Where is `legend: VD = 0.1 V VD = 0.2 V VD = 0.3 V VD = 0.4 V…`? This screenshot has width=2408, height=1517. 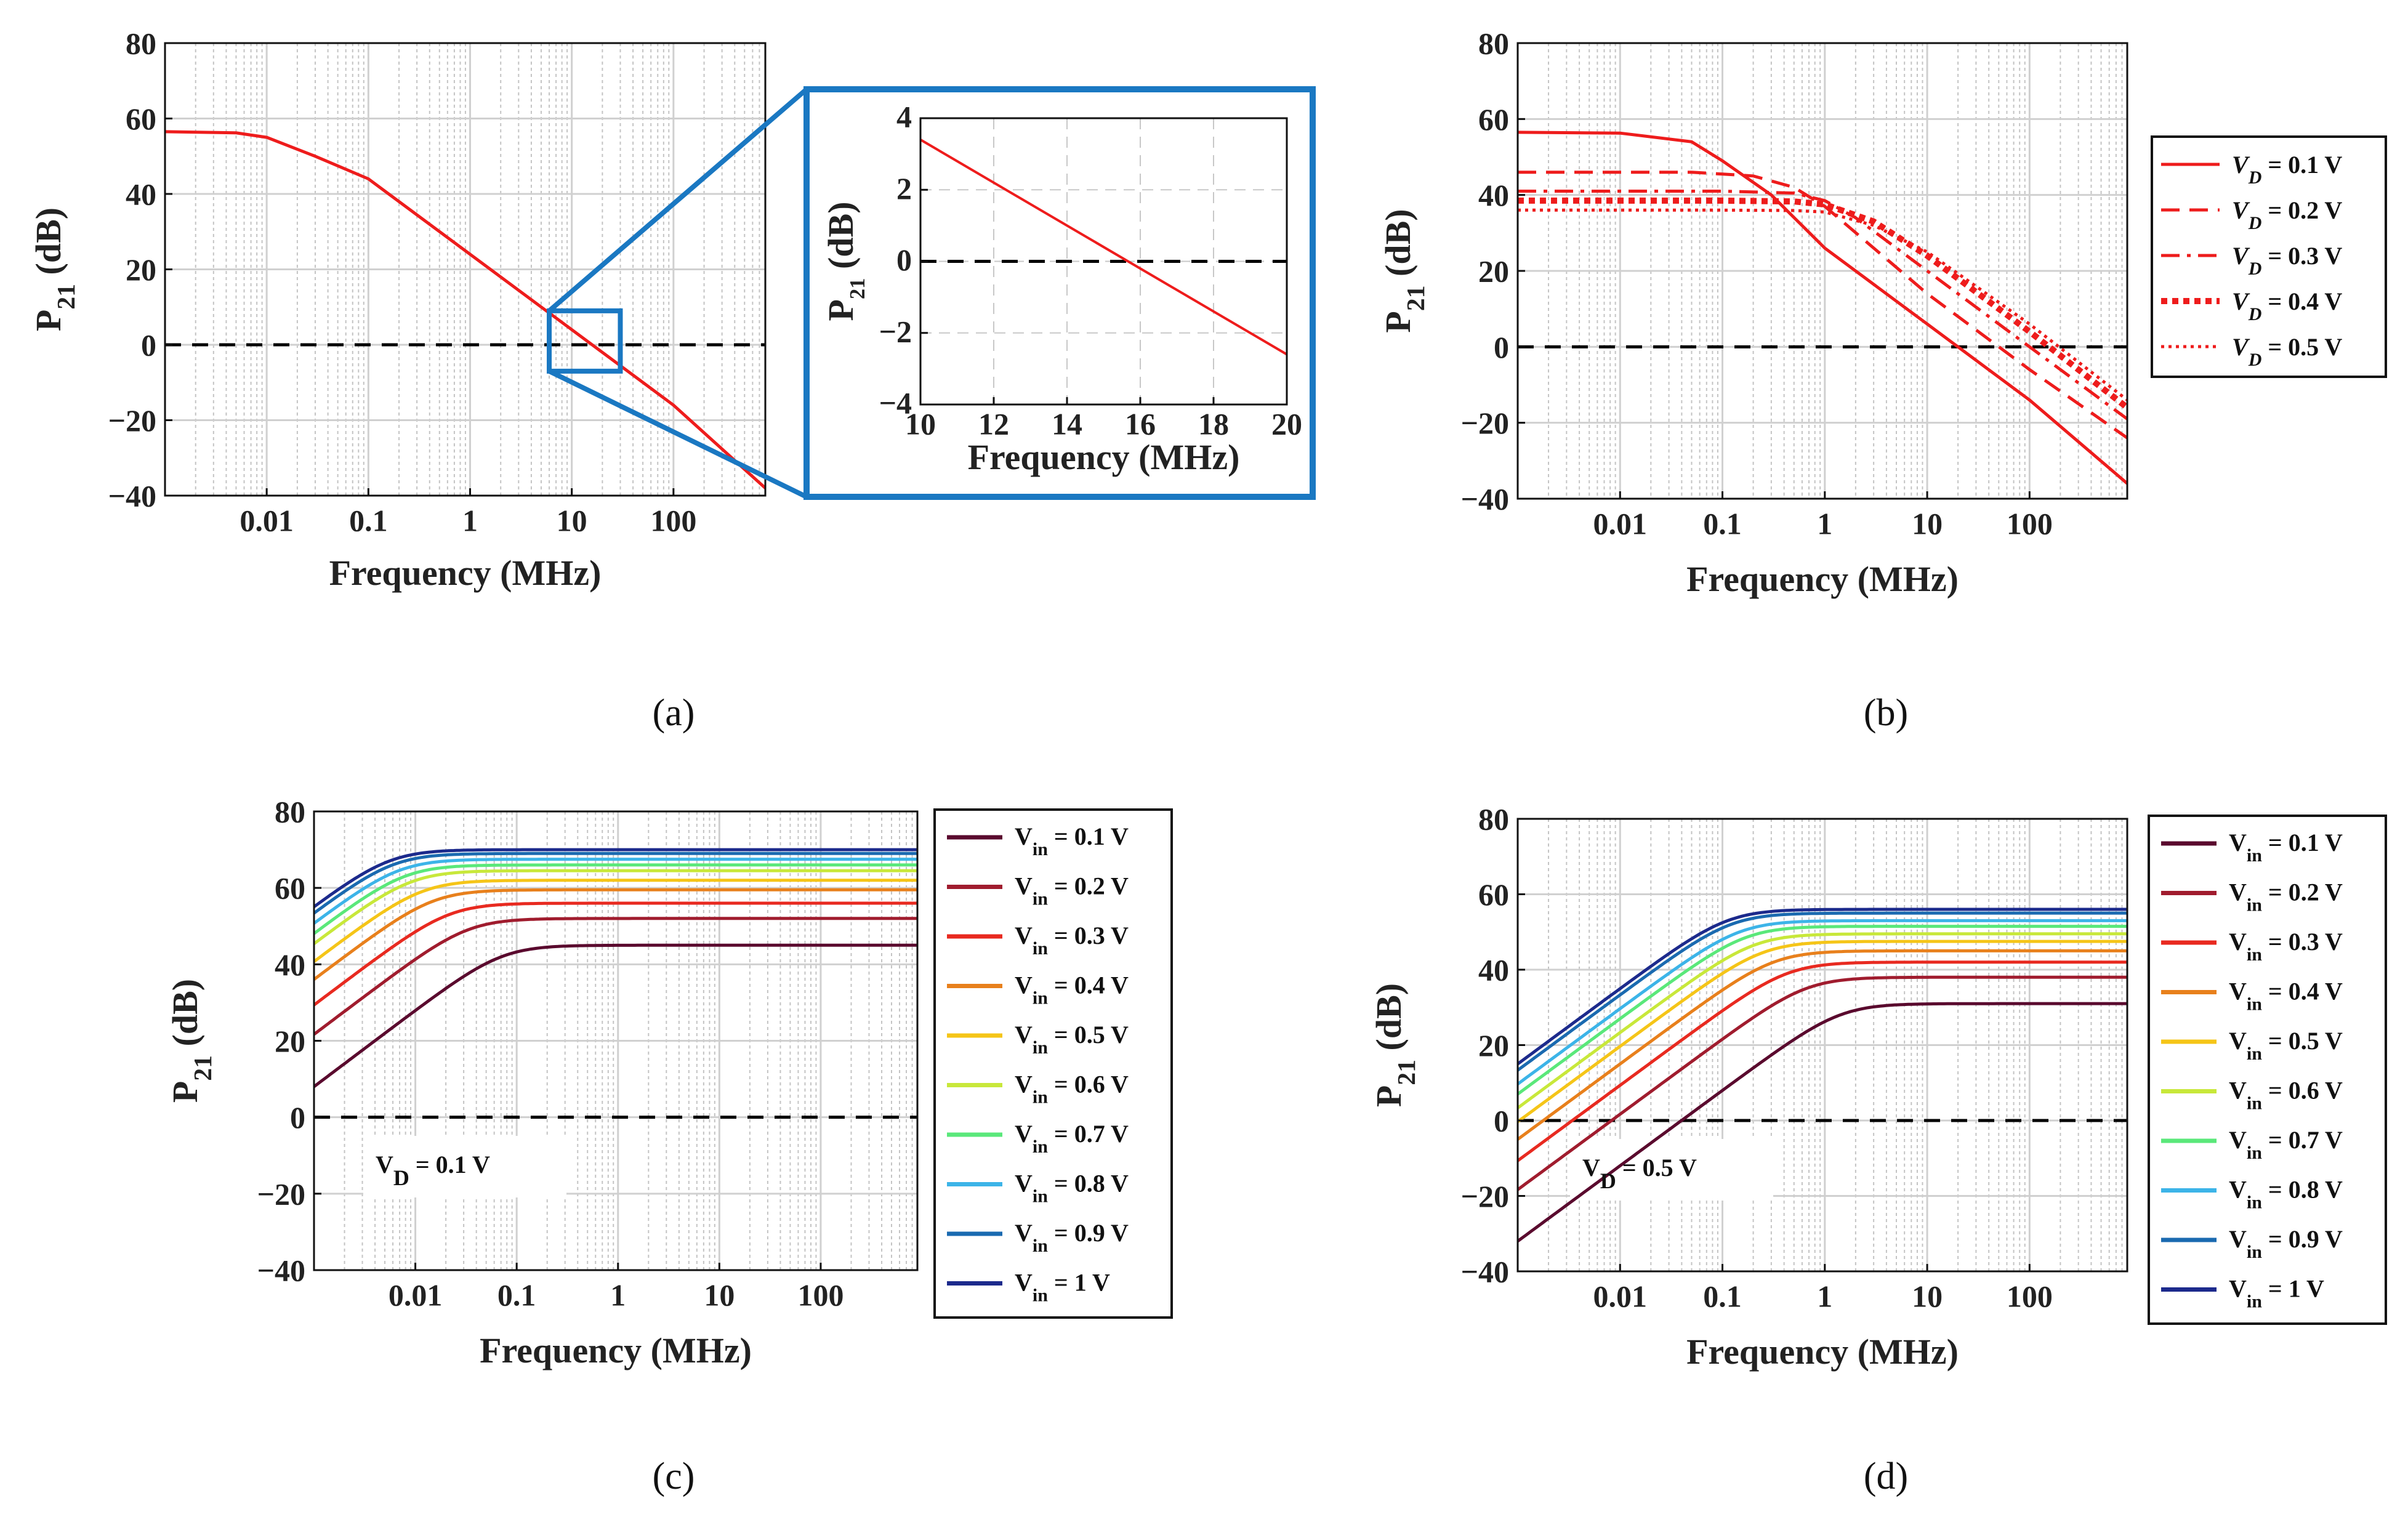 legend: VD = 0.1 V VD = 0.2 V VD = 0.3 V VD = 0.4 V… is located at coordinates (2269, 256).